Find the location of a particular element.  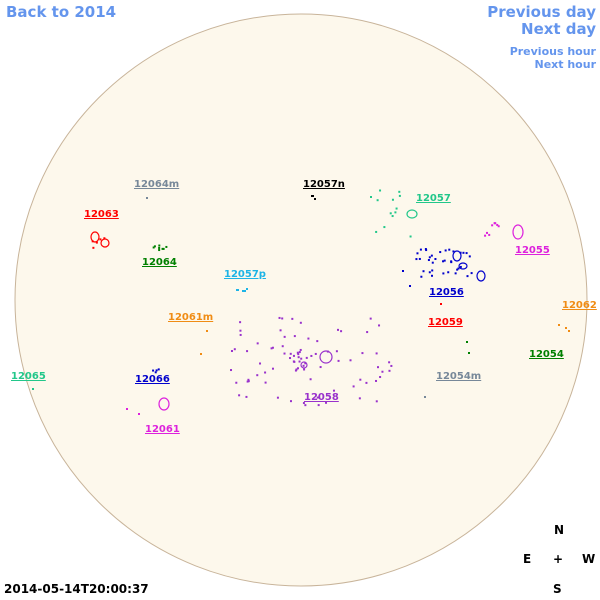

back-to-year-link: Back to 2014 is located at coordinates (61, 12).